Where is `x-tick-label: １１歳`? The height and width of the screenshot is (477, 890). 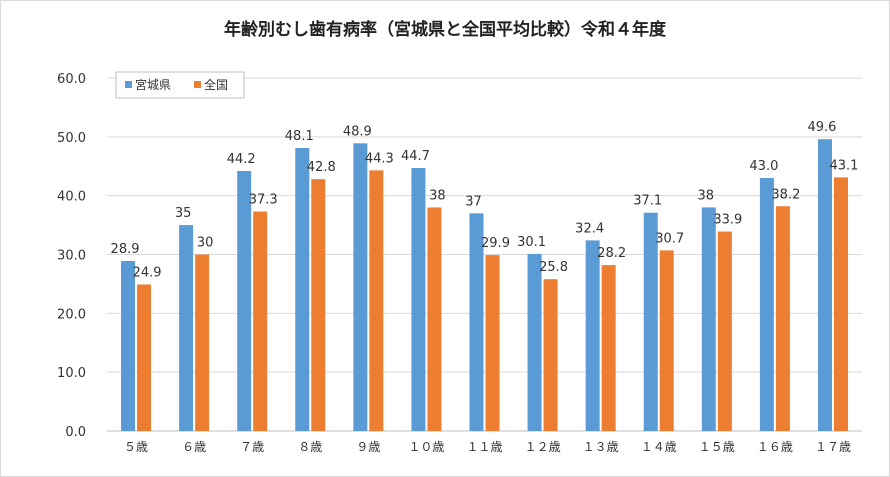
x-tick-label: １１歳 is located at coordinates (484, 447).